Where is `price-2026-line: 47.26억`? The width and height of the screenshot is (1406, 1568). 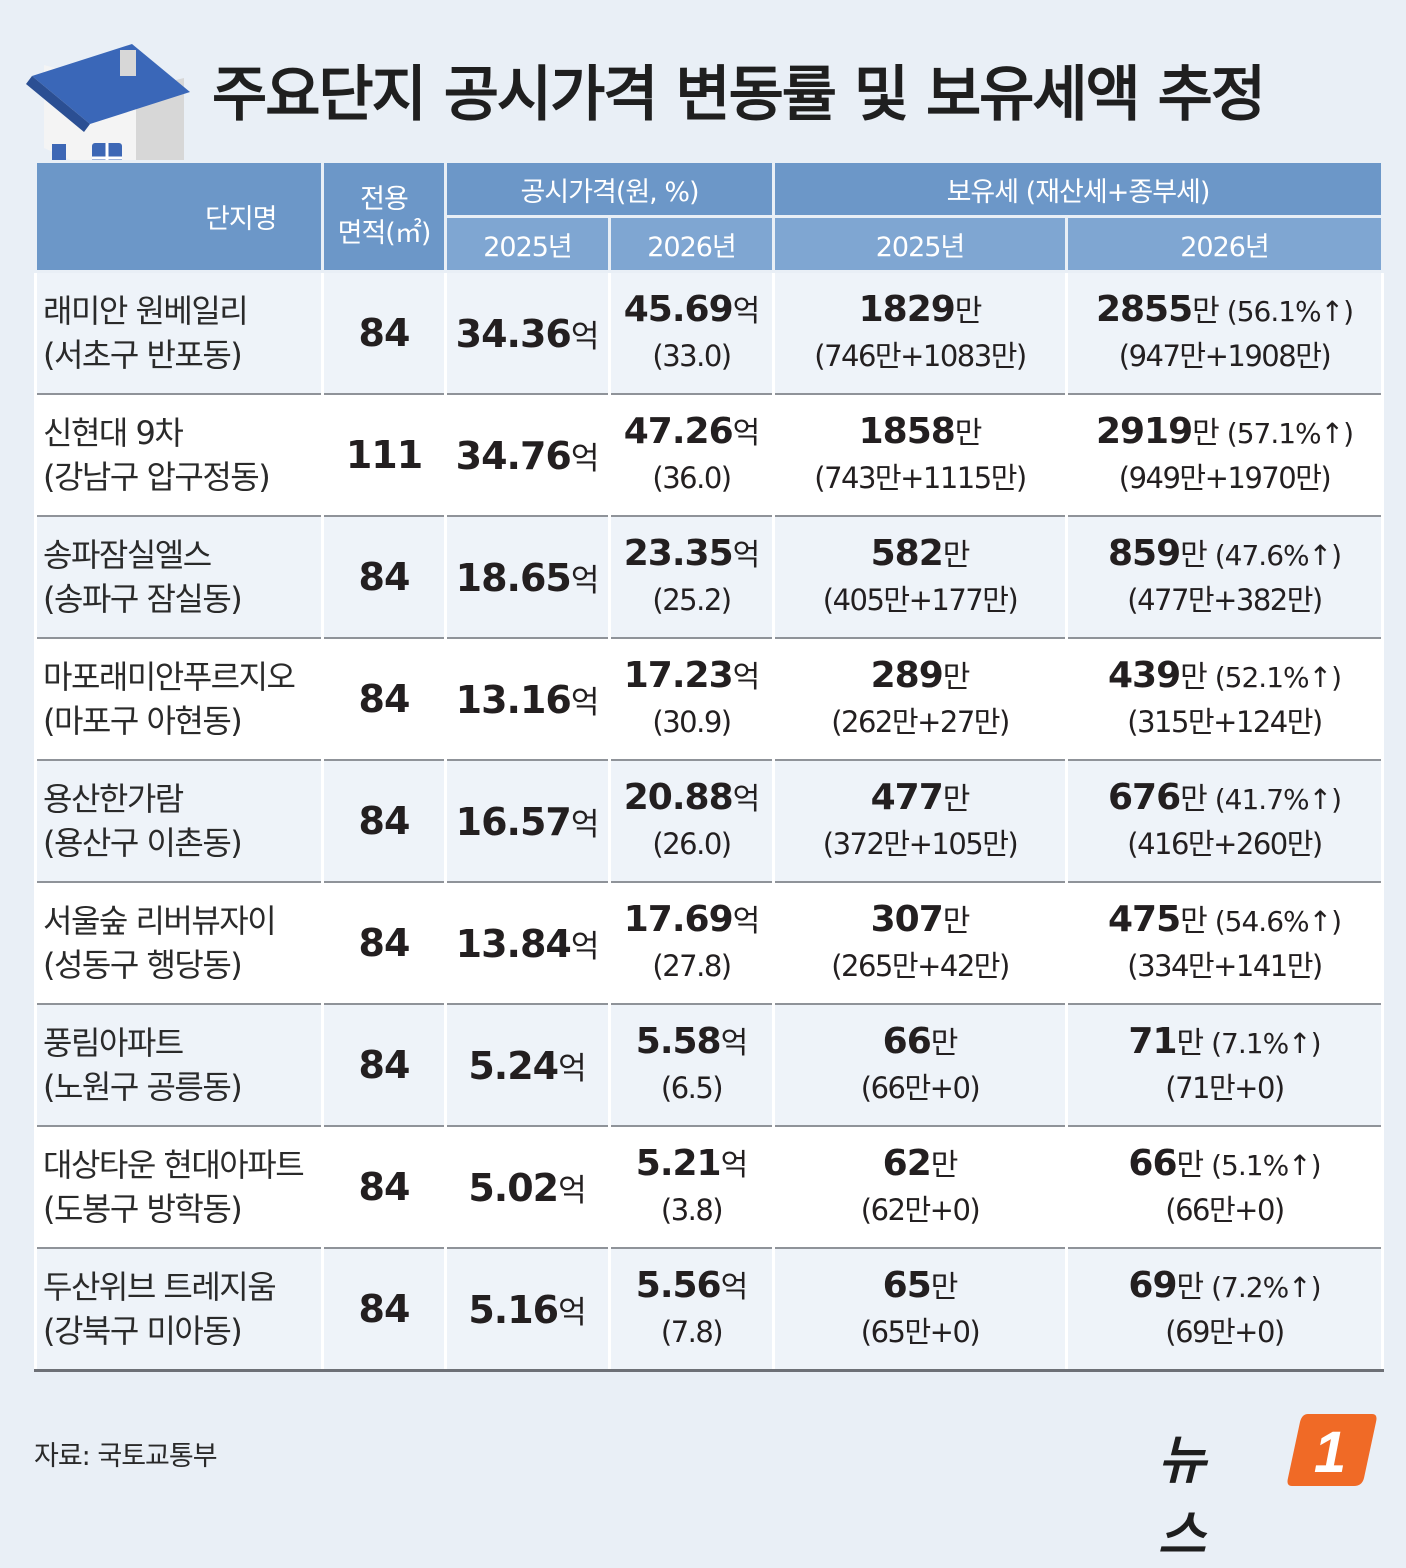 price-2026-line: 47.26억 is located at coordinates (691, 433).